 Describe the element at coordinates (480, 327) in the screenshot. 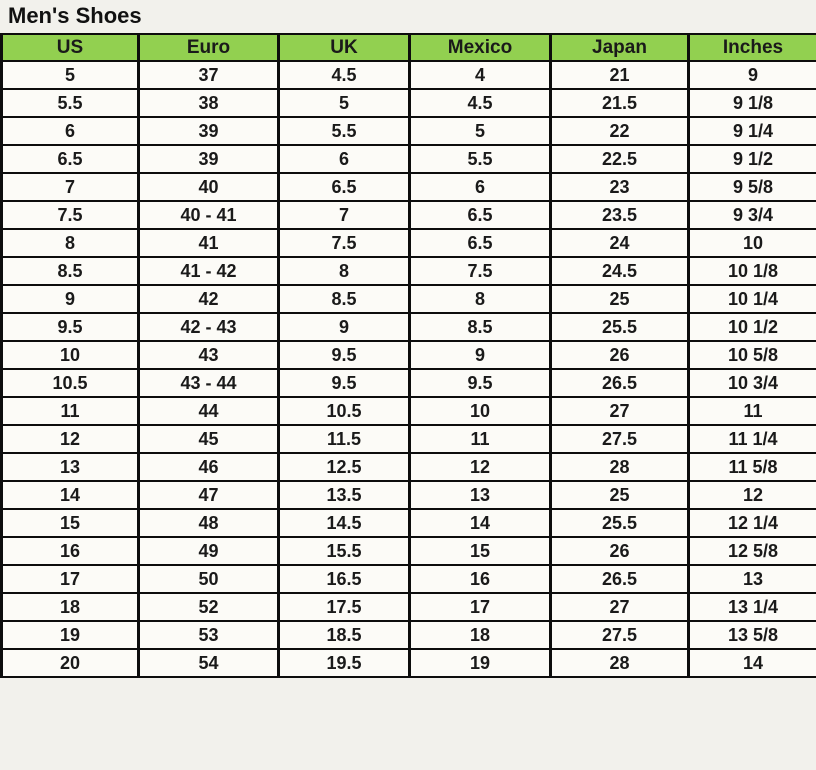

I see `cell-mexico: 8.5` at that location.